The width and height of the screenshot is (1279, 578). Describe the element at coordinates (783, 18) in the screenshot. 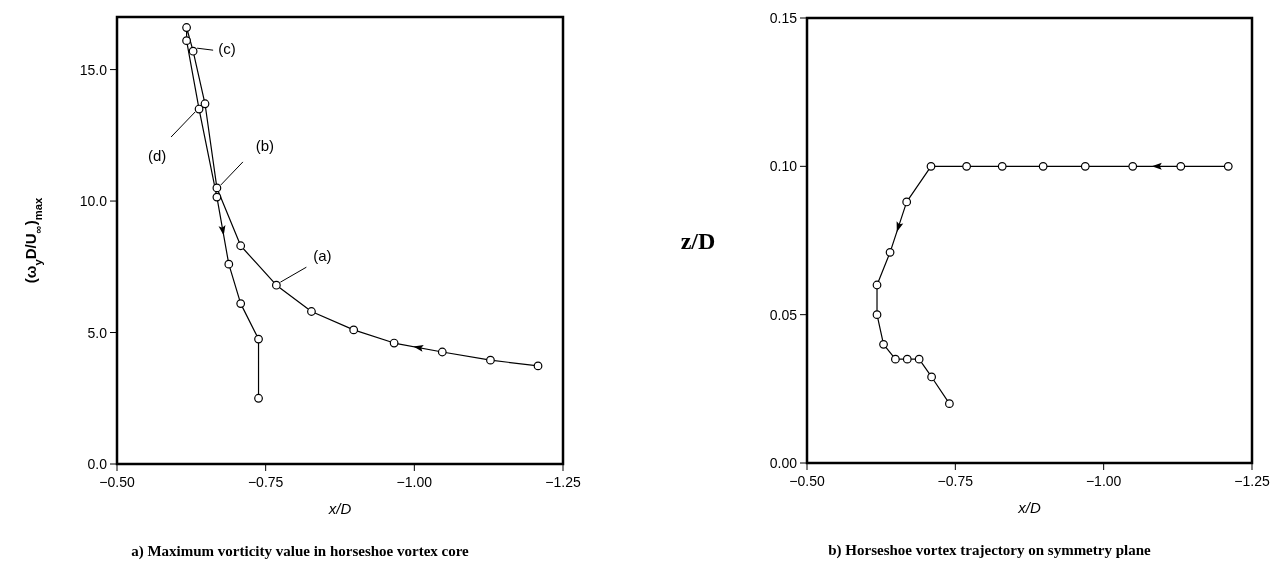

I see `y-tick-label: 0.15` at that location.